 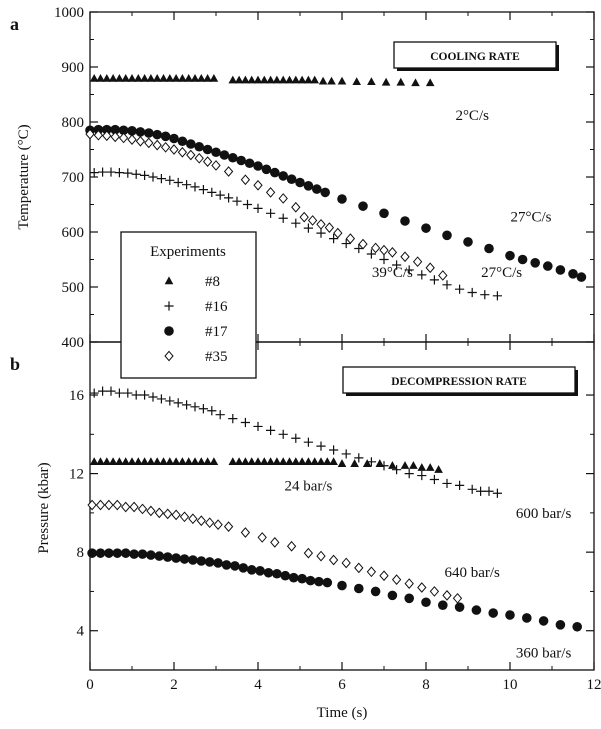 I want to click on y-tick-label: 8, so click(x=81, y=553).